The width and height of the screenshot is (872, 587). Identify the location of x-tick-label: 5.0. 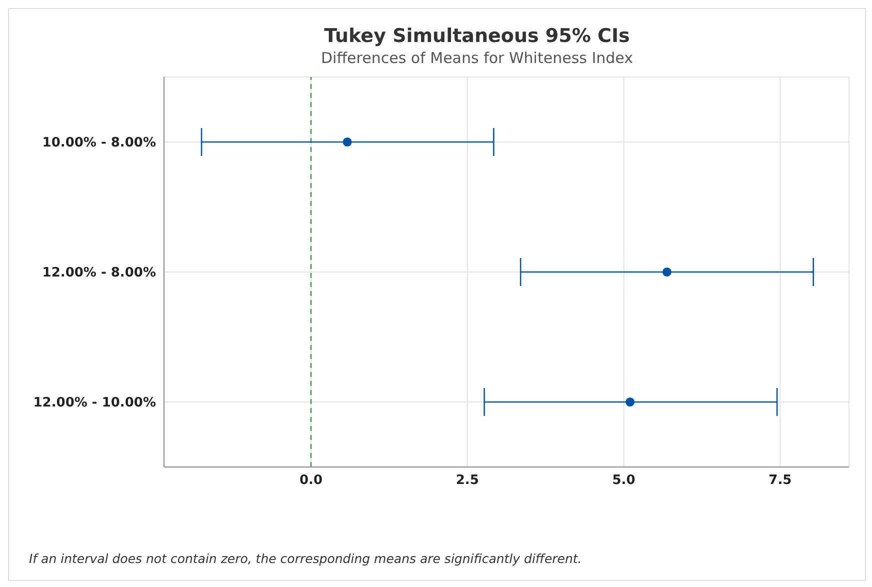
(624, 480).